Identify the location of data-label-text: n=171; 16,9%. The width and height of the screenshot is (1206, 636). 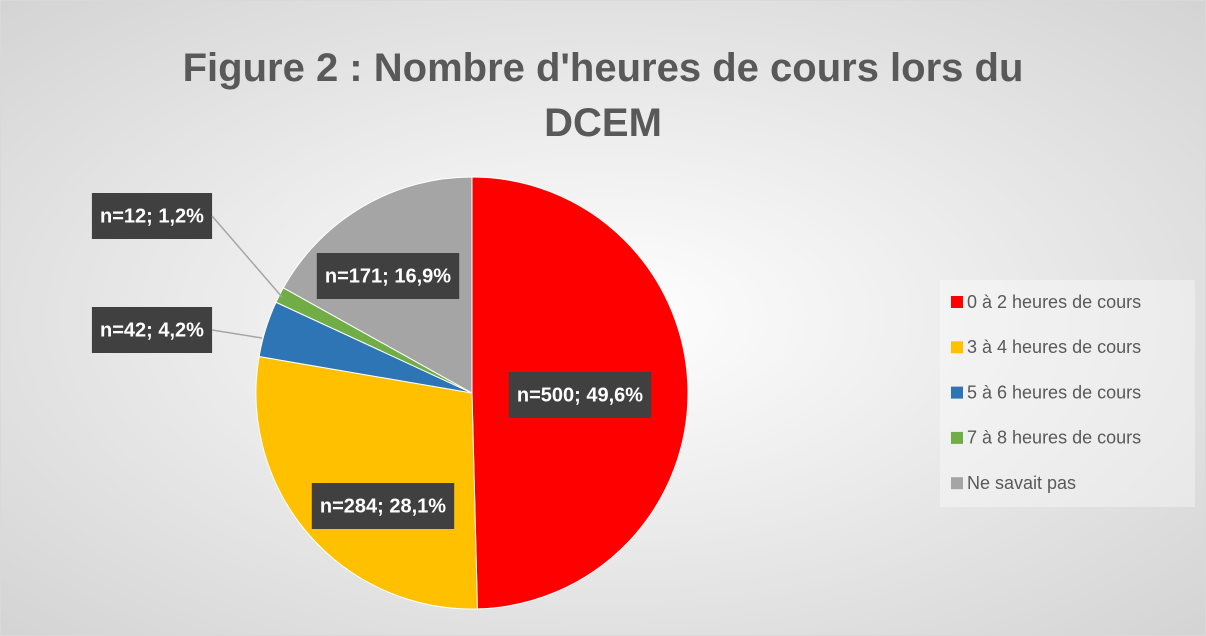
(388, 276).